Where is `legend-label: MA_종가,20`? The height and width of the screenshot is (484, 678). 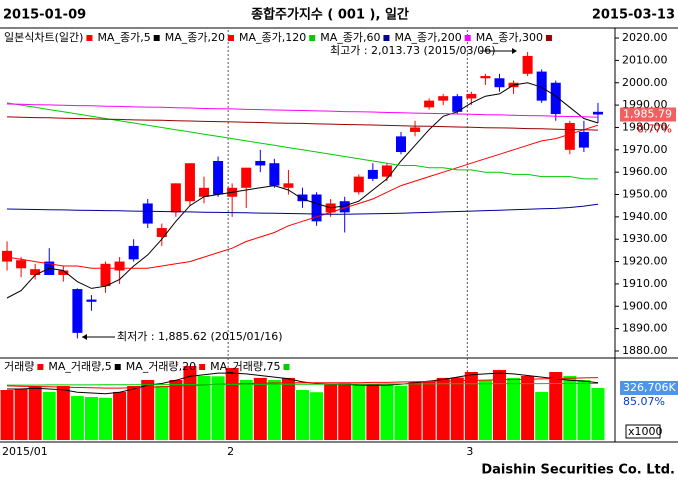
legend-label: MA_종가,20 is located at coordinates (195, 37).